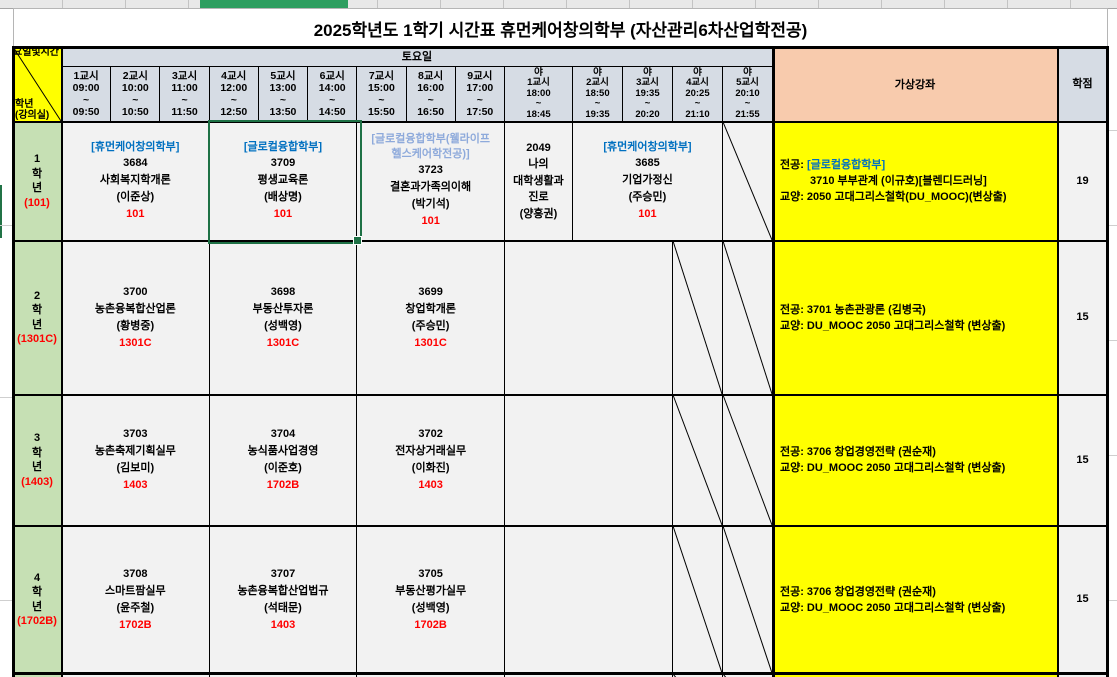 The width and height of the screenshot is (1117, 677). I want to click on selected-row-indicator, so click(1, 211).